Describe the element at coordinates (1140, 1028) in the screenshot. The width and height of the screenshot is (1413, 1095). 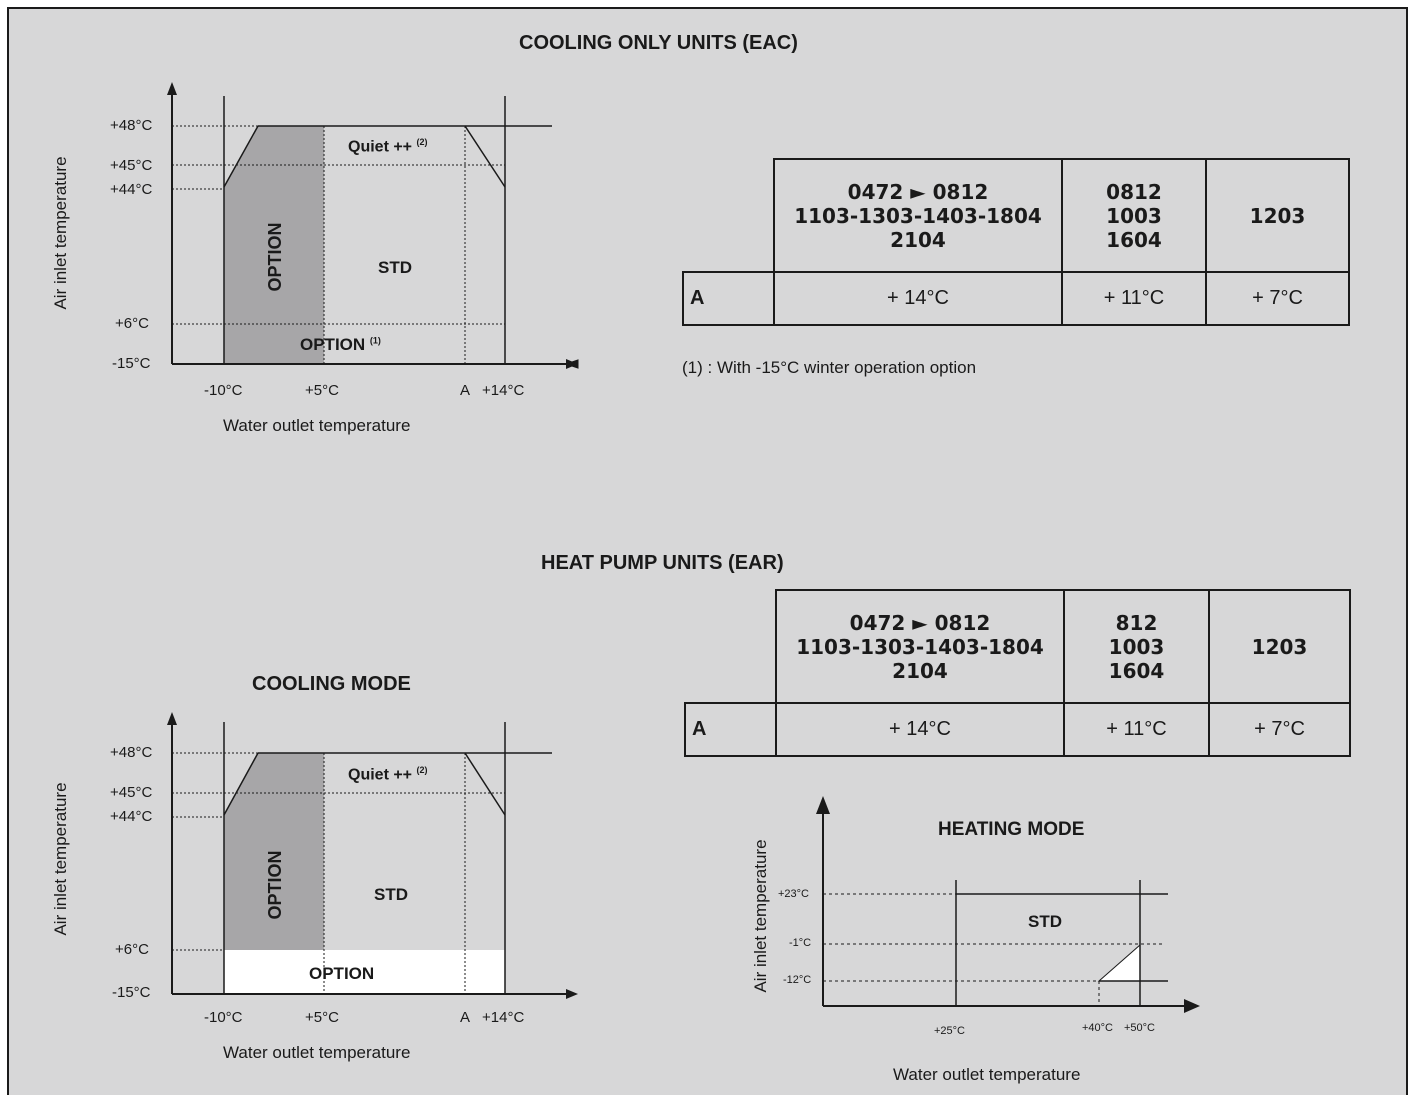
I see `x-tick-50: +50°C` at that location.